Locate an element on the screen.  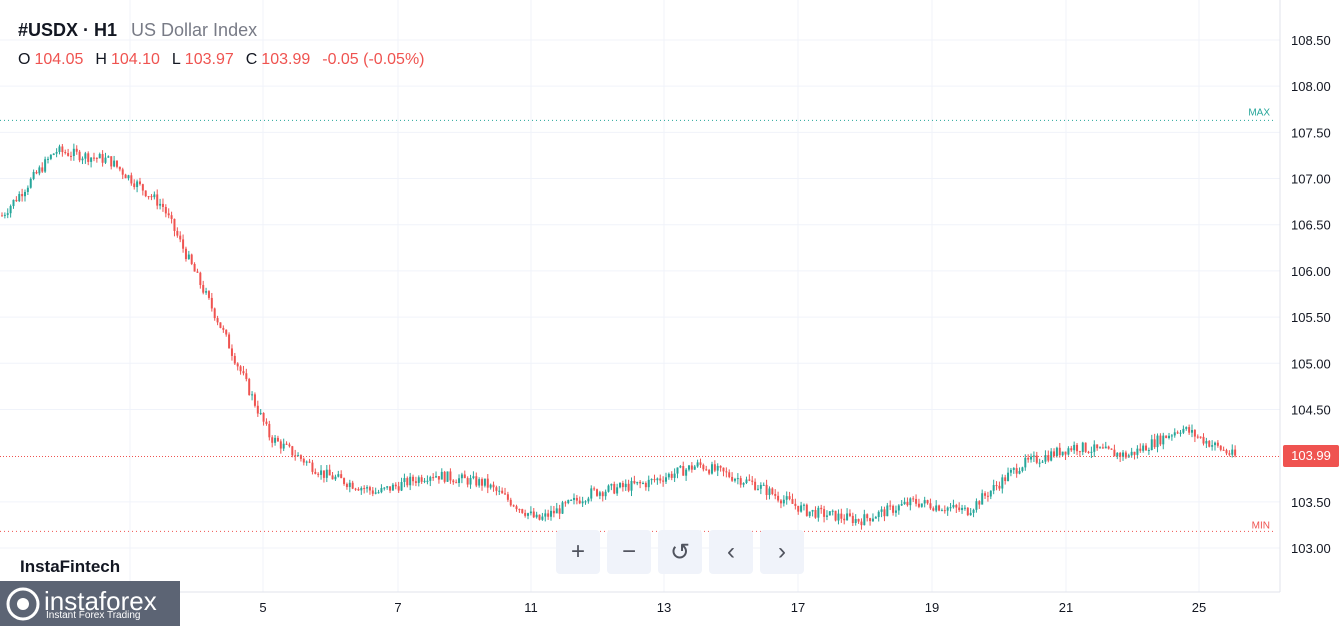
max-label: MAX is located at coordinates (1259, 112).